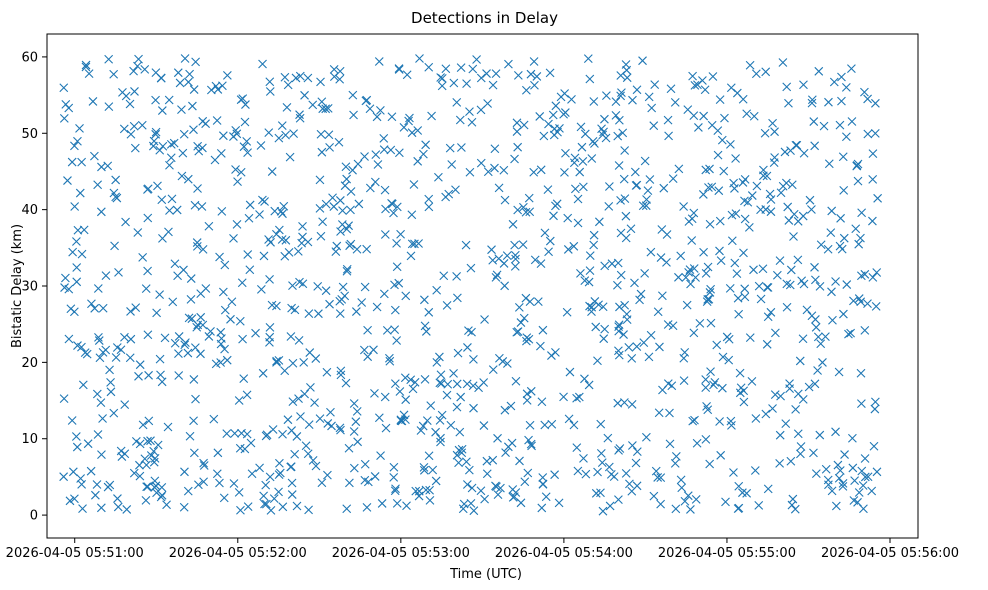 The width and height of the screenshot is (988, 590). Describe the element at coordinates (238, 553) in the screenshot. I see `x-tick-label: 2026-04-05 05:52:00` at that location.